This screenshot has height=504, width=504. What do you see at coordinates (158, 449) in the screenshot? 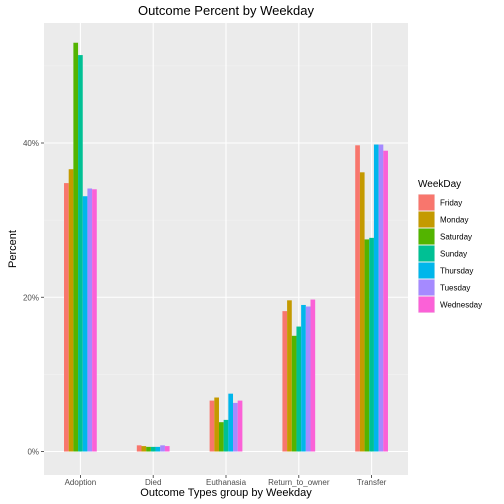
I see `bar-died-thursday` at bounding box center [158, 449].